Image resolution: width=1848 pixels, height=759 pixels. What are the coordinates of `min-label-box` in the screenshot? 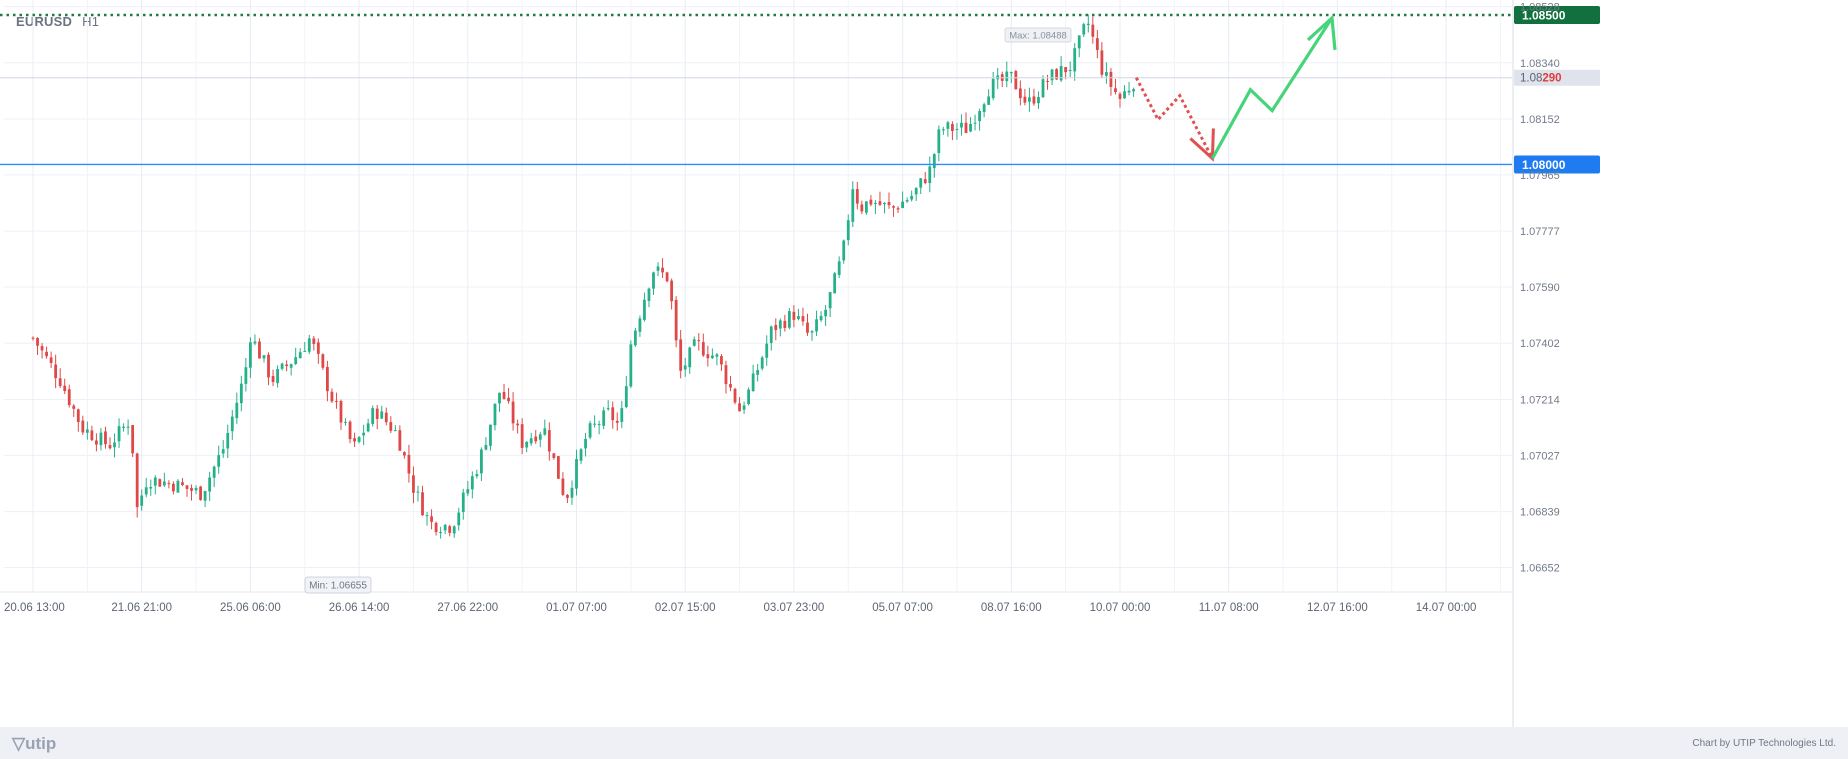 It's located at (338, 585).